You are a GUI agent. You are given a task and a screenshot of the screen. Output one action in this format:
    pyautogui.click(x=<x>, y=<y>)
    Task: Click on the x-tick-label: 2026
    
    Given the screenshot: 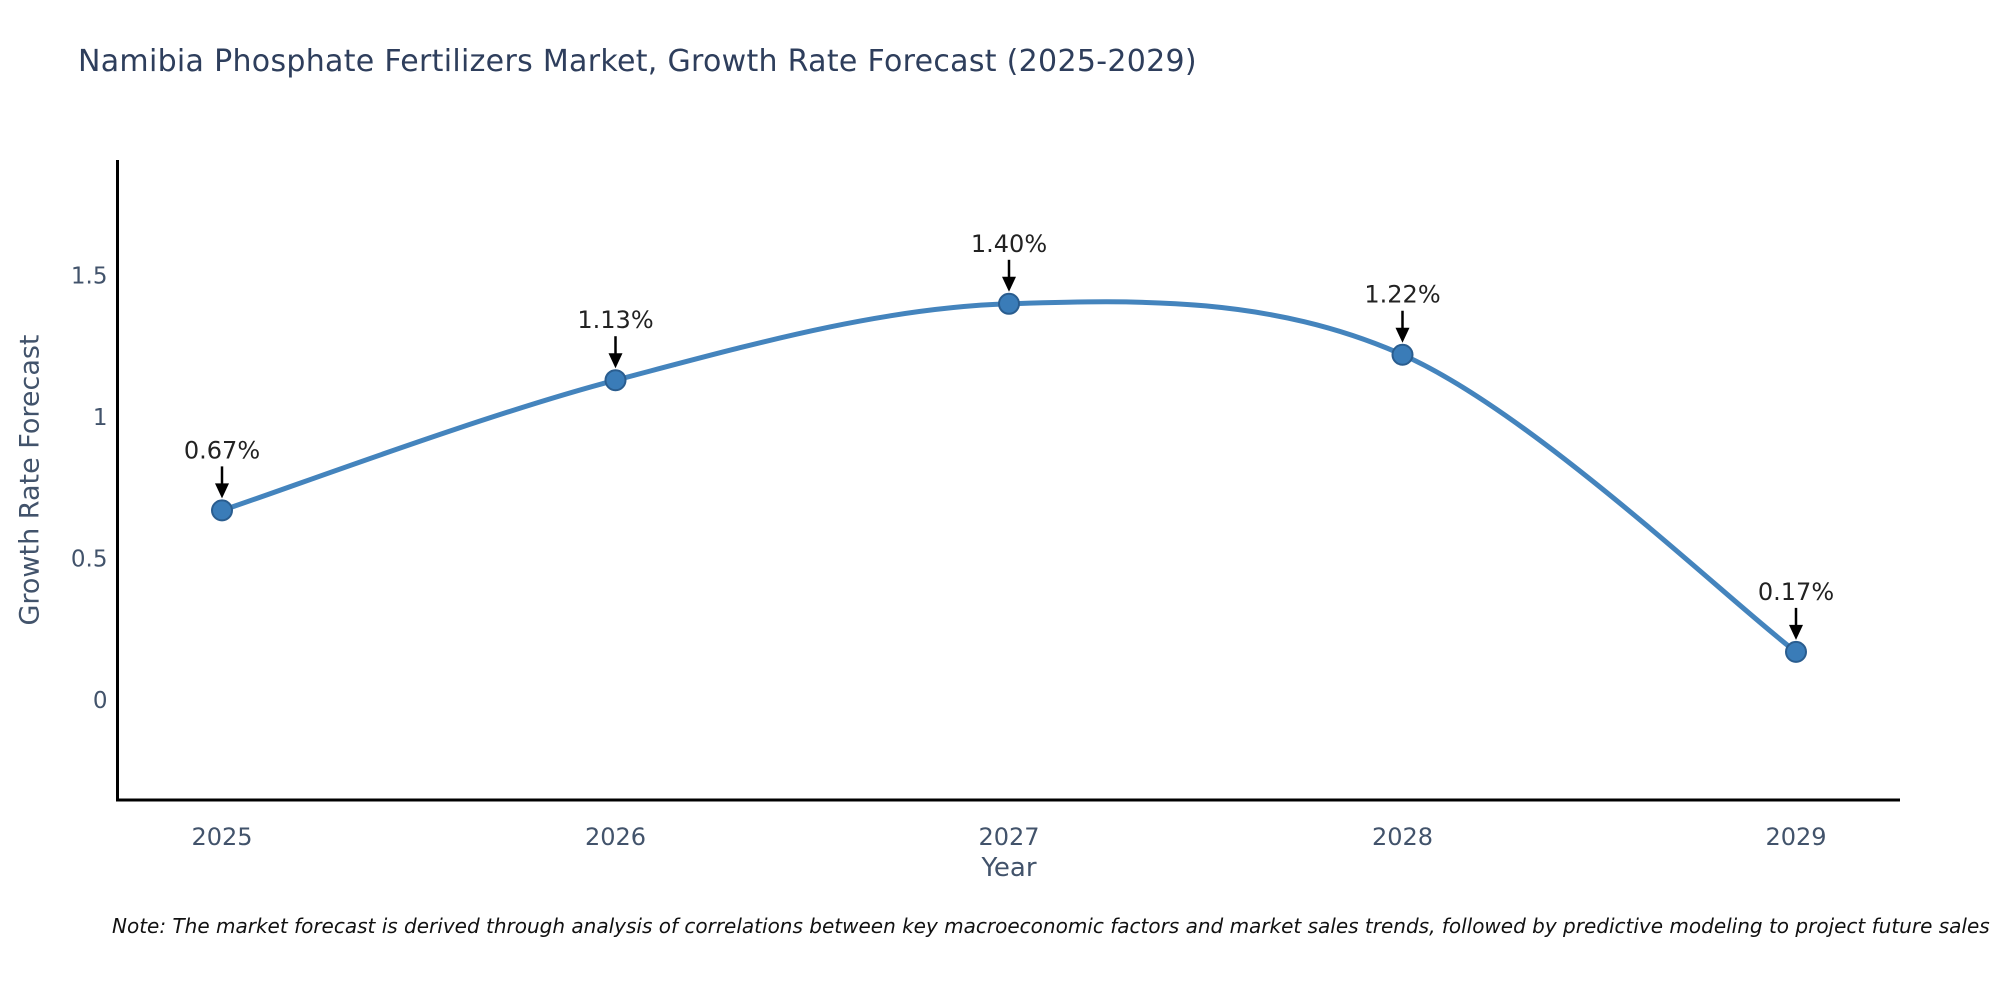 What is the action you would take?
    pyautogui.click(x=615, y=837)
    